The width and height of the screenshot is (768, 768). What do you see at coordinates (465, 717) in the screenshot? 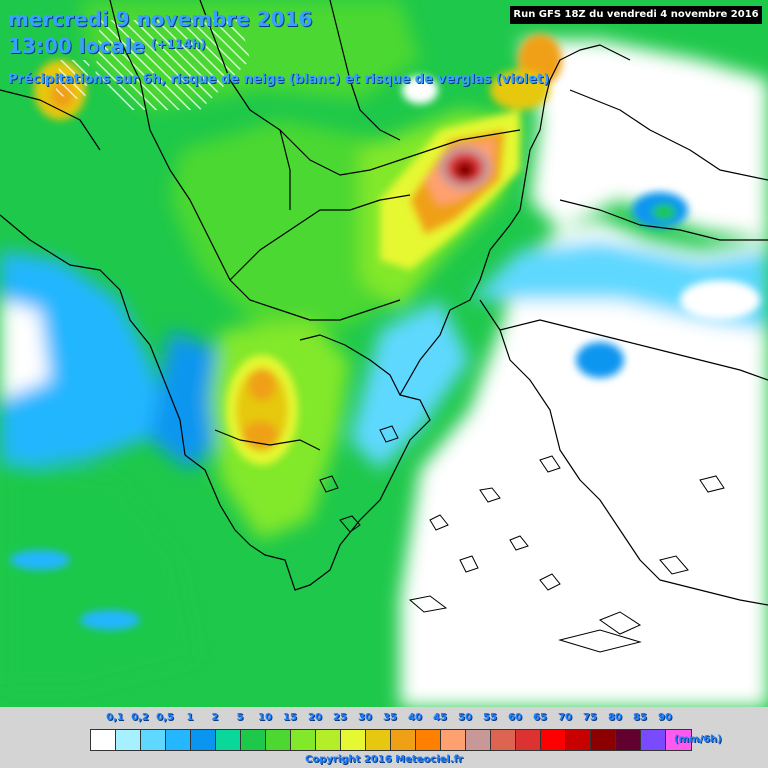
I see `legend-tick-label: 50` at bounding box center [465, 717].